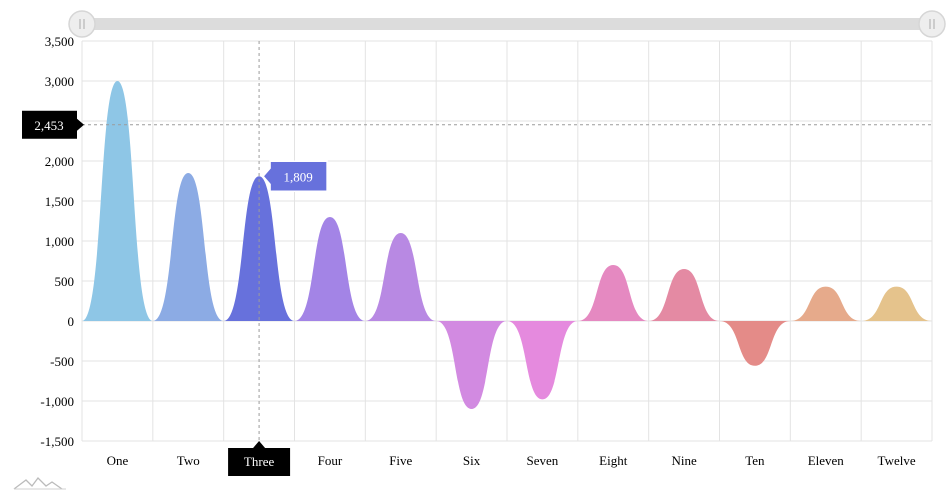 The width and height of the screenshot is (952, 495). Describe the element at coordinates (471, 365) in the screenshot. I see `column-six` at that location.